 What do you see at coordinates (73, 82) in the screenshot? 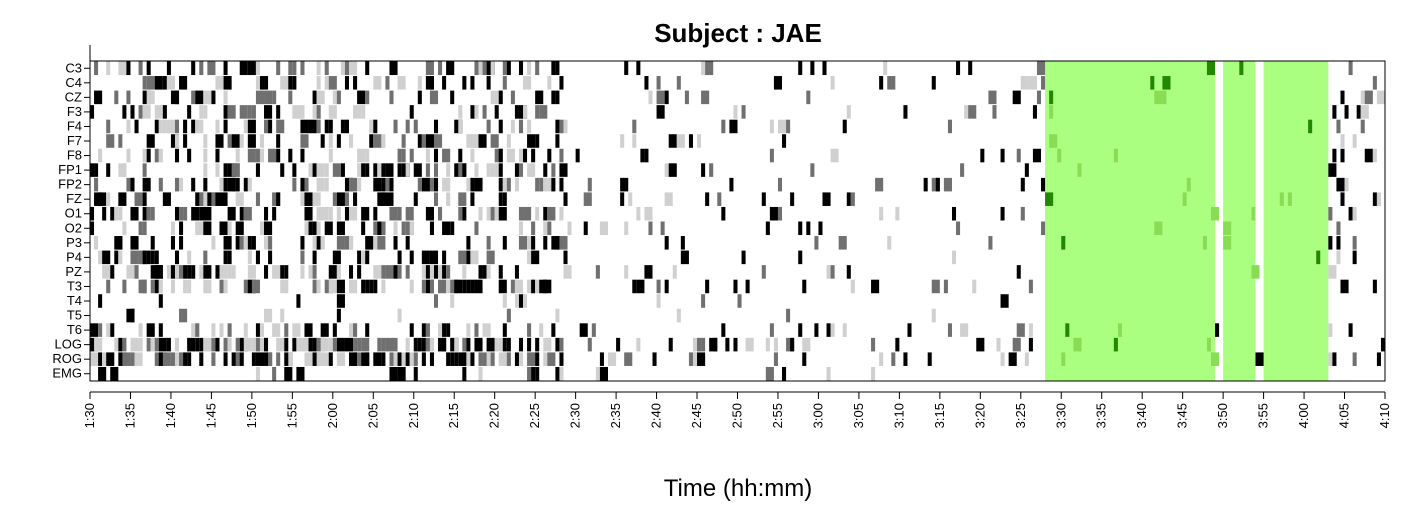
I see `y-tick-label: C4` at bounding box center [73, 82].